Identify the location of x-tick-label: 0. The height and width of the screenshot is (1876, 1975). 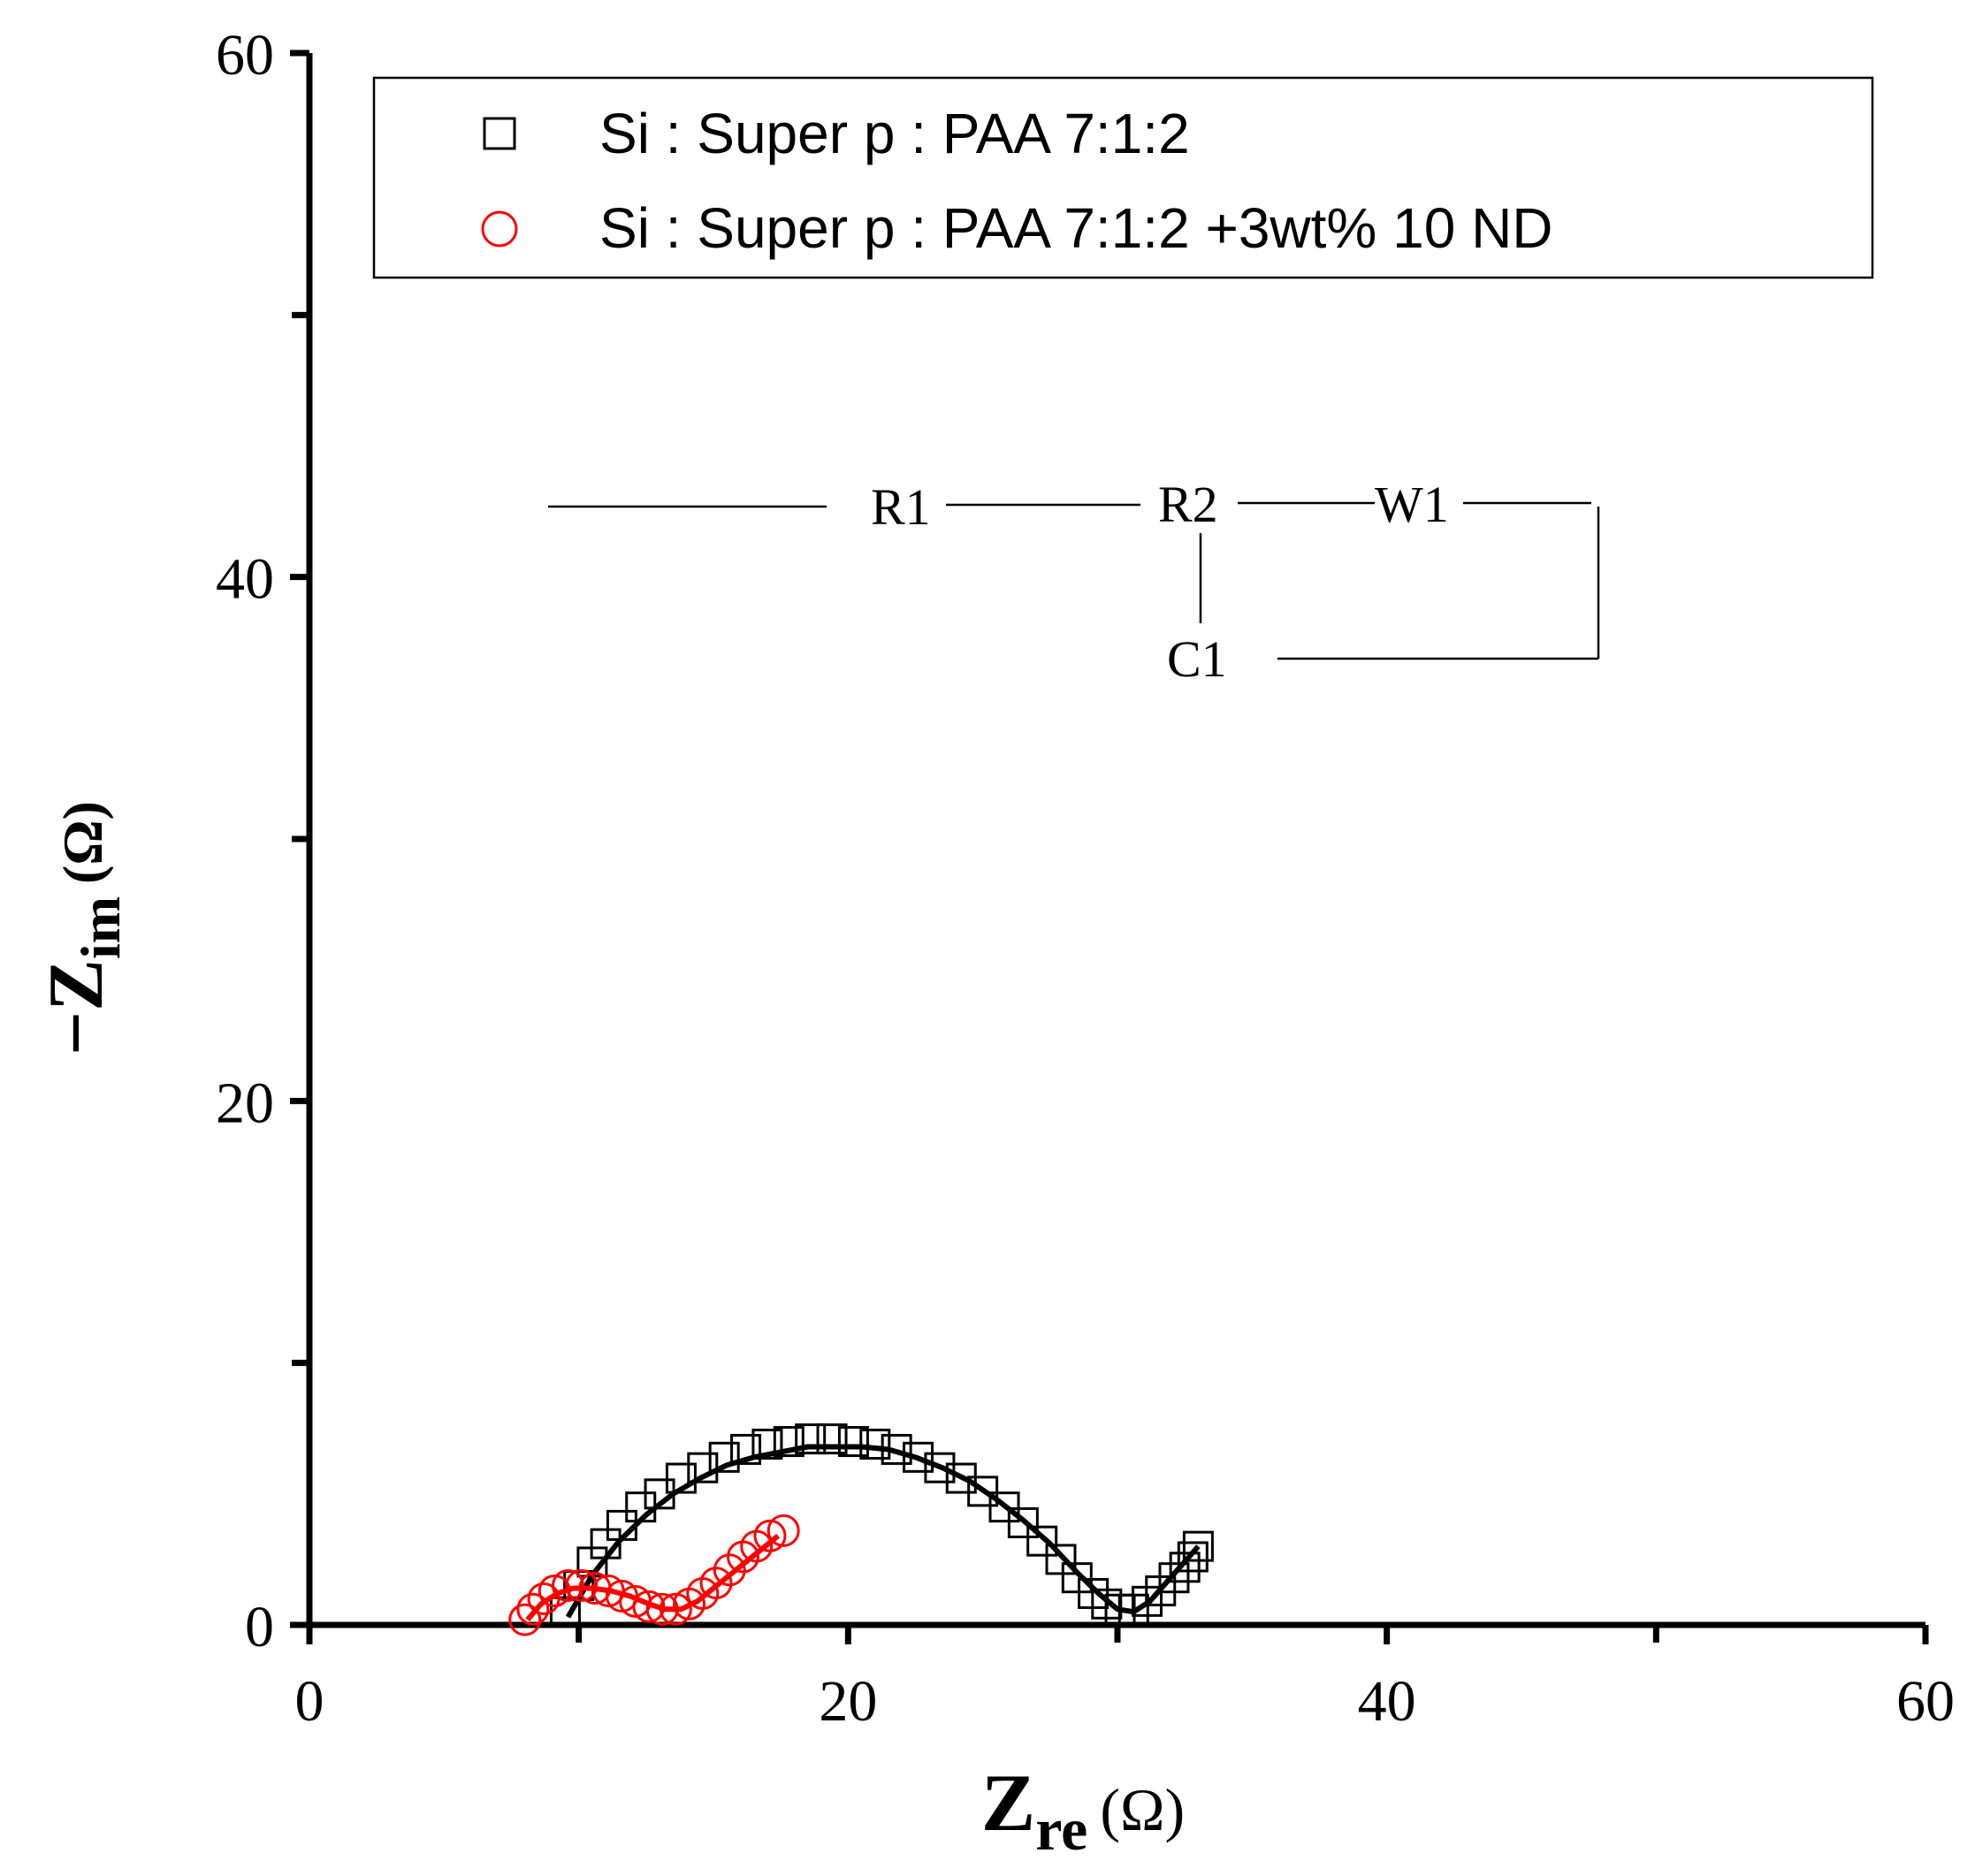
(310, 1701).